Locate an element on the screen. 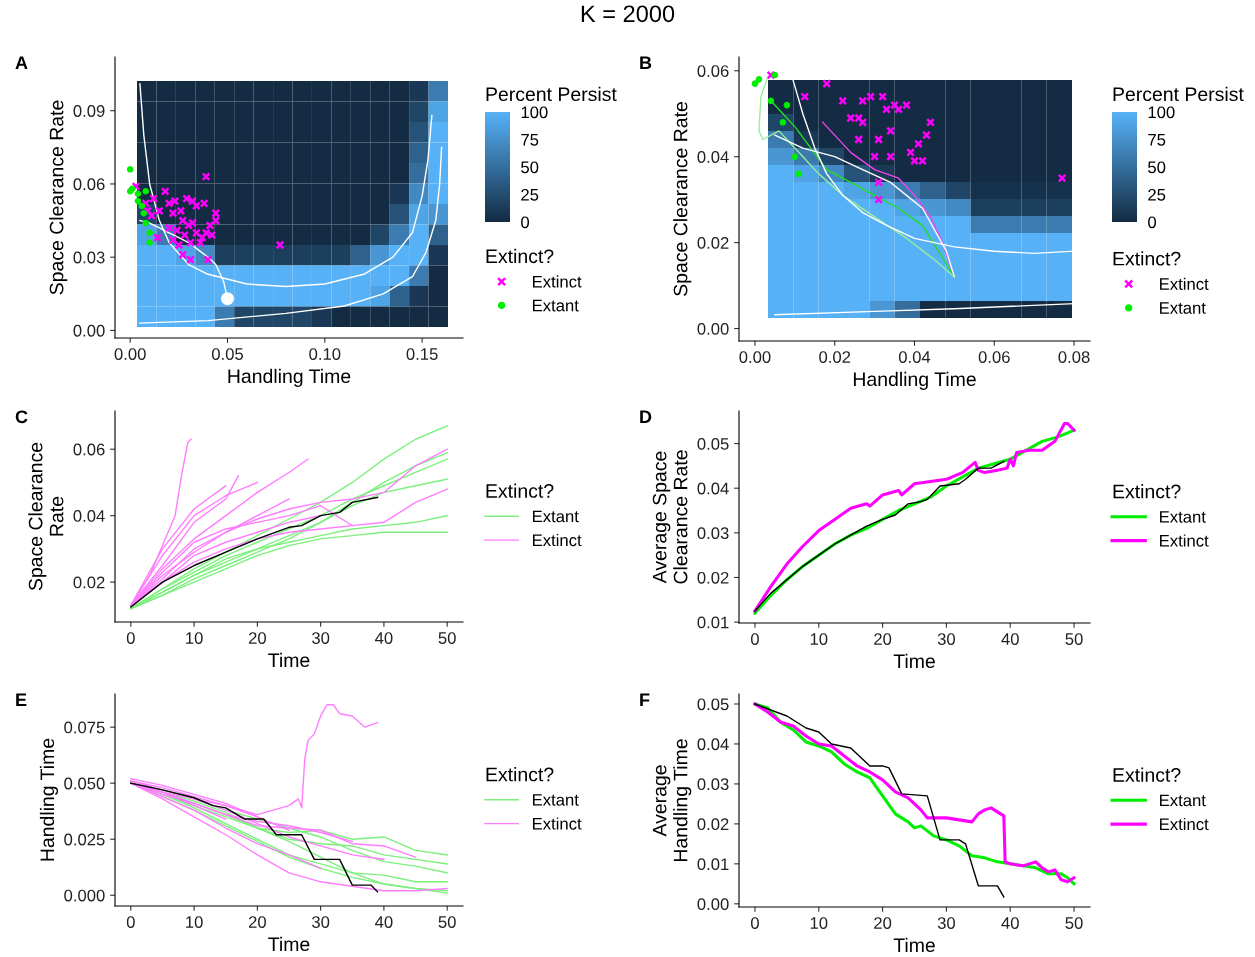  chart-subtitle: E is located at coordinates (21, 699).